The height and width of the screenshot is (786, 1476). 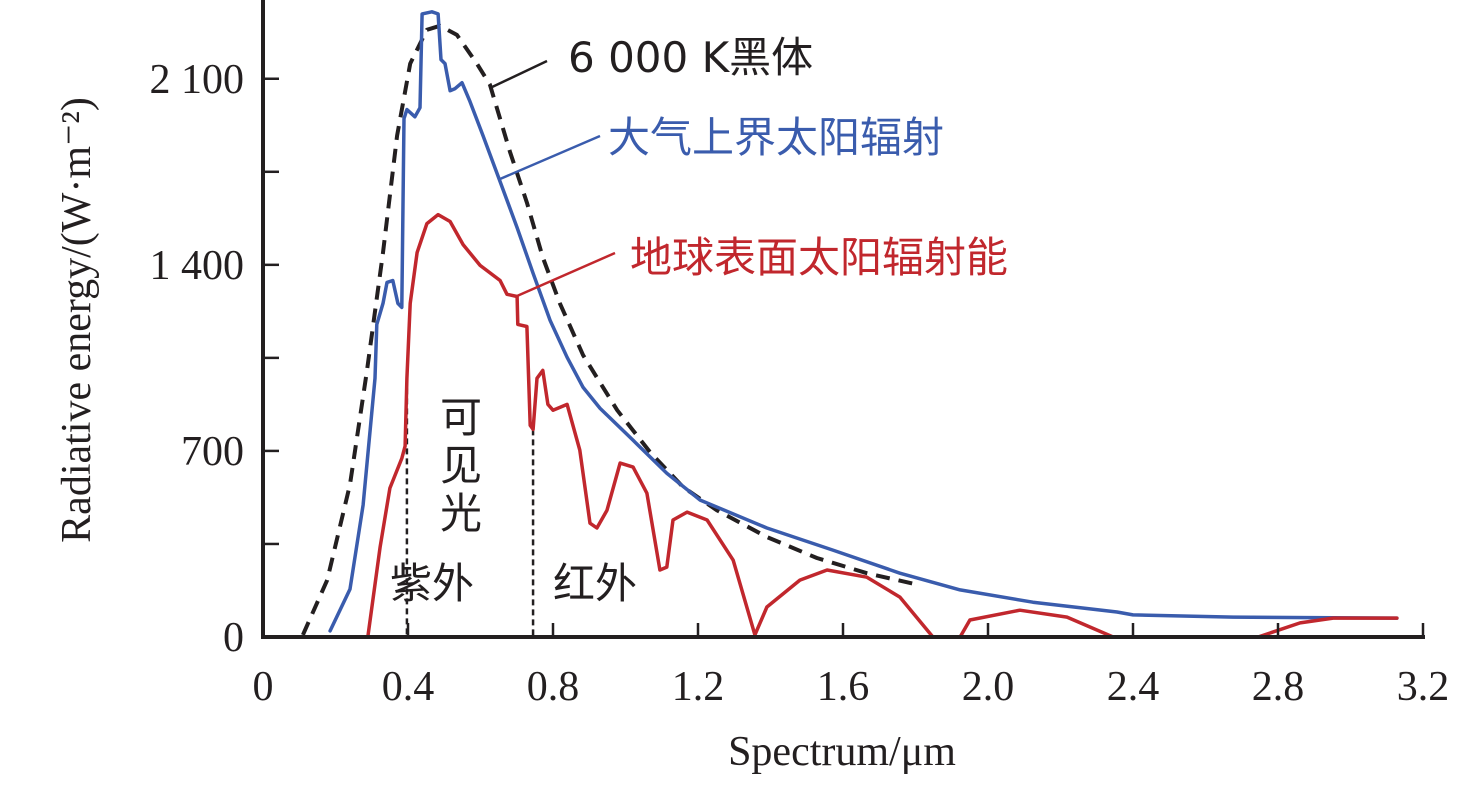 What do you see at coordinates (566, 274) in the screenshot?
I see `surface-leader` at bounding box center [566, 274].